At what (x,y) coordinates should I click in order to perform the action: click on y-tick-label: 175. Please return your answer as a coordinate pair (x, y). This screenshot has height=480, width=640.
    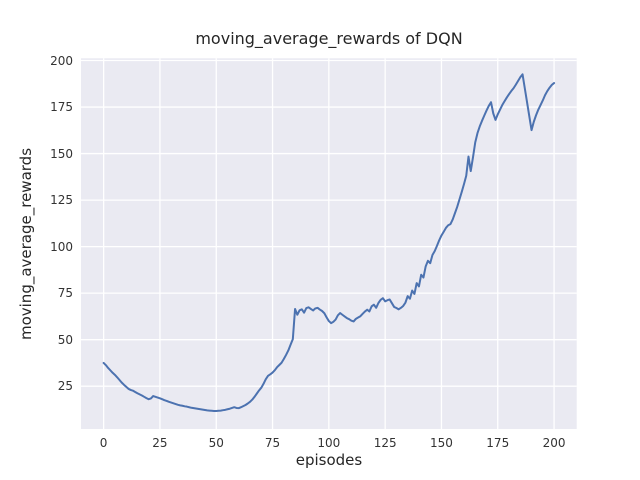
    Looking at the image, I should click on (61, 107).